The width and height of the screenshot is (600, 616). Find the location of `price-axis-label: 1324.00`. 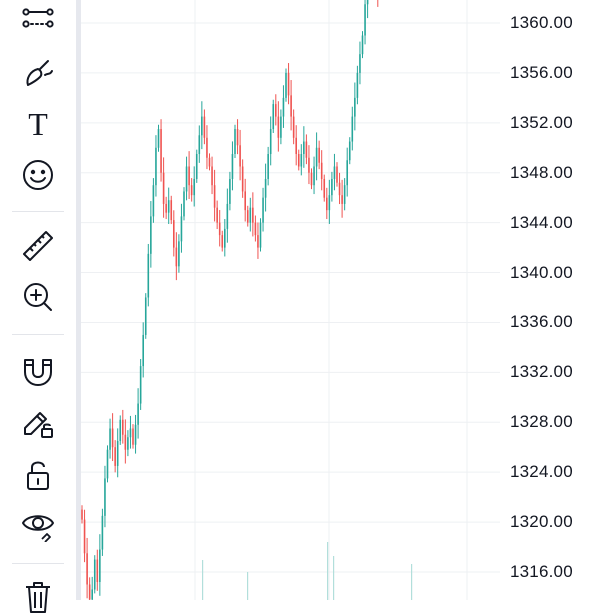

price-axis-label: 1324.00 is located at coordinates (541, 472).